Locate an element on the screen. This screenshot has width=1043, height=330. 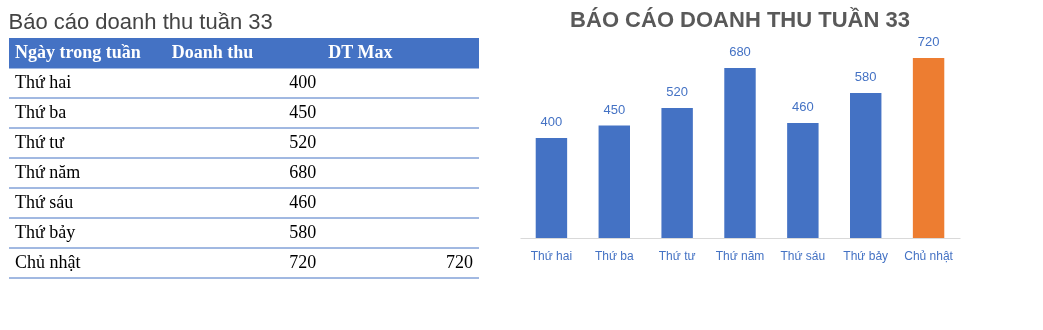
chart-title: BÁO CÁO DOANH THU TUẦN 33 is located at coordinates (740, 19).